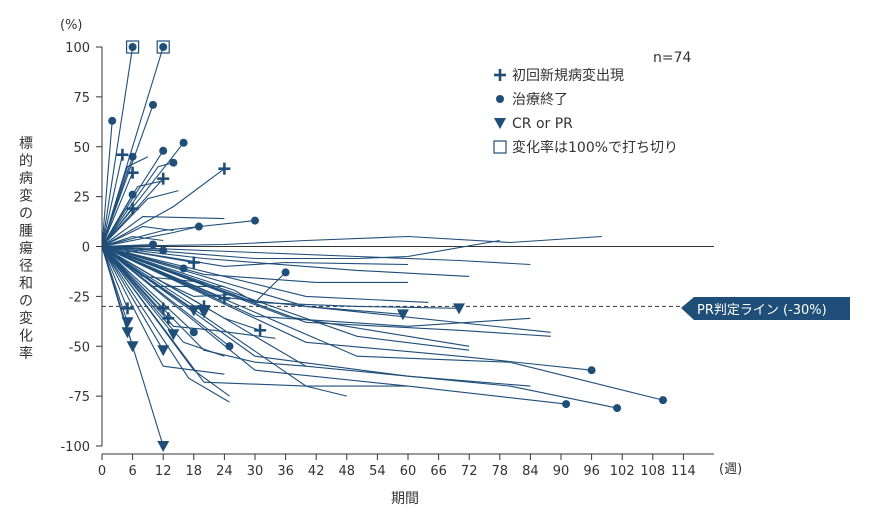 This screenshot has width=870, height=525. What do you see at coordinates (500, 147) in the screenshot?
I see `legend-square-marker` at bounding box center [500, 147].